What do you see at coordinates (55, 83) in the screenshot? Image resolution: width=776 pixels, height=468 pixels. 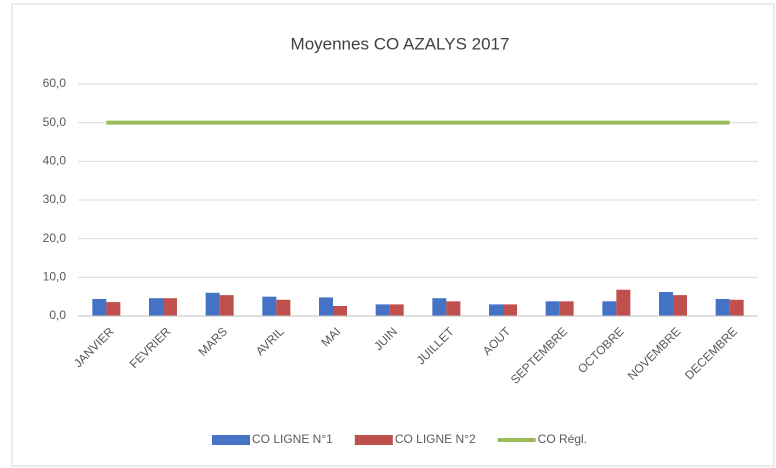 I see `y-tick-label: 60,0` at bounding box center [55, 83].